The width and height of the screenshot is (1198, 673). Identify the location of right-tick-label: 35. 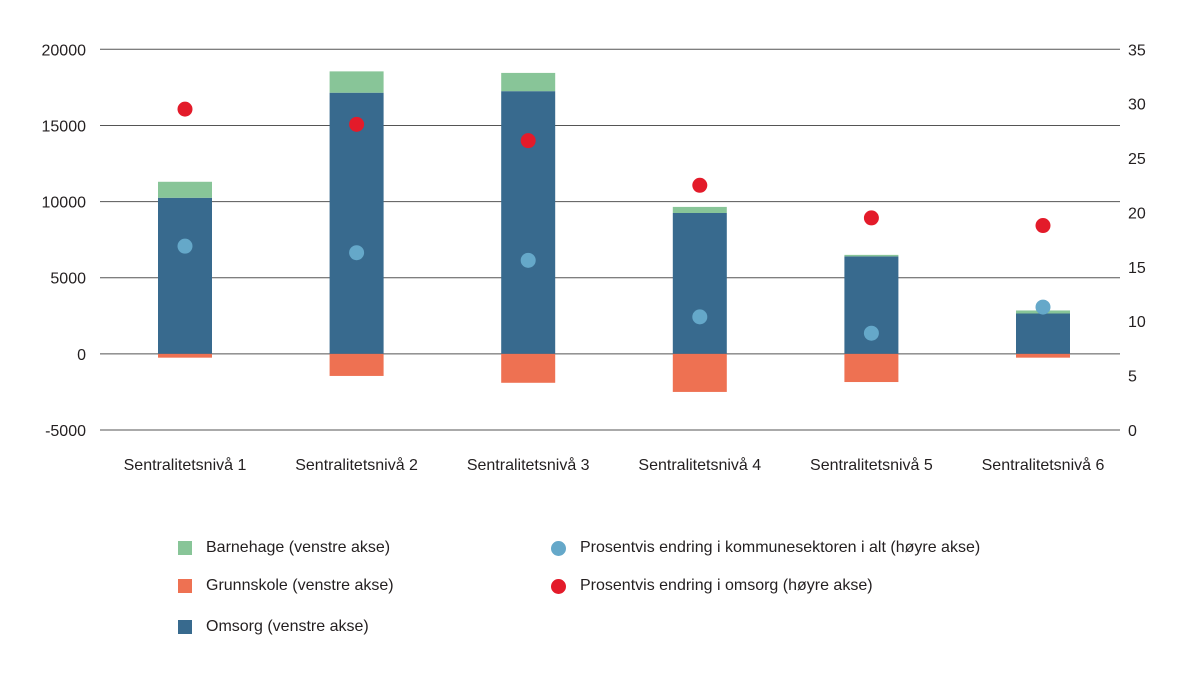
(1137, 50).